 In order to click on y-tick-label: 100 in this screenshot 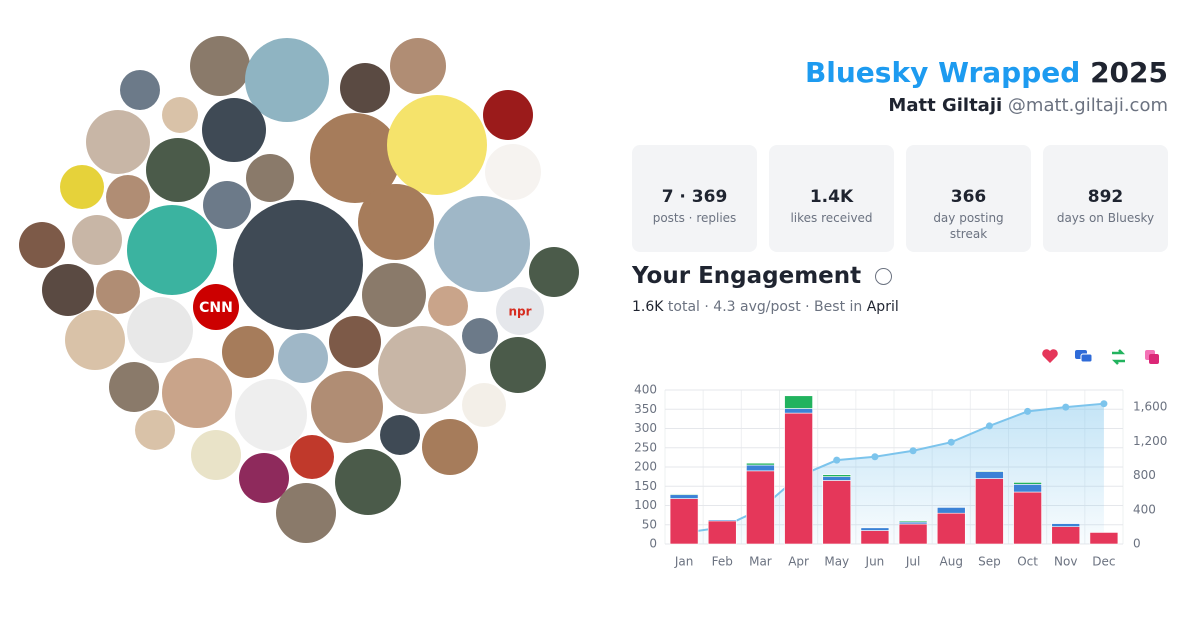, I will do `click(645, 505)`.